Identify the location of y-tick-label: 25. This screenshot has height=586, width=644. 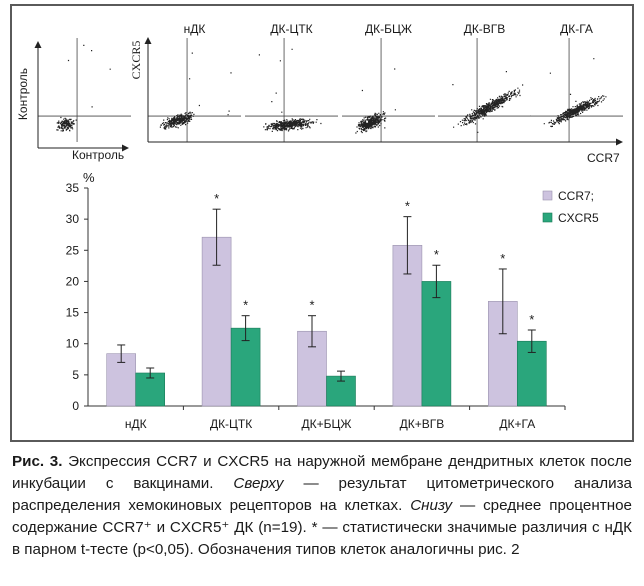
(73, 250).